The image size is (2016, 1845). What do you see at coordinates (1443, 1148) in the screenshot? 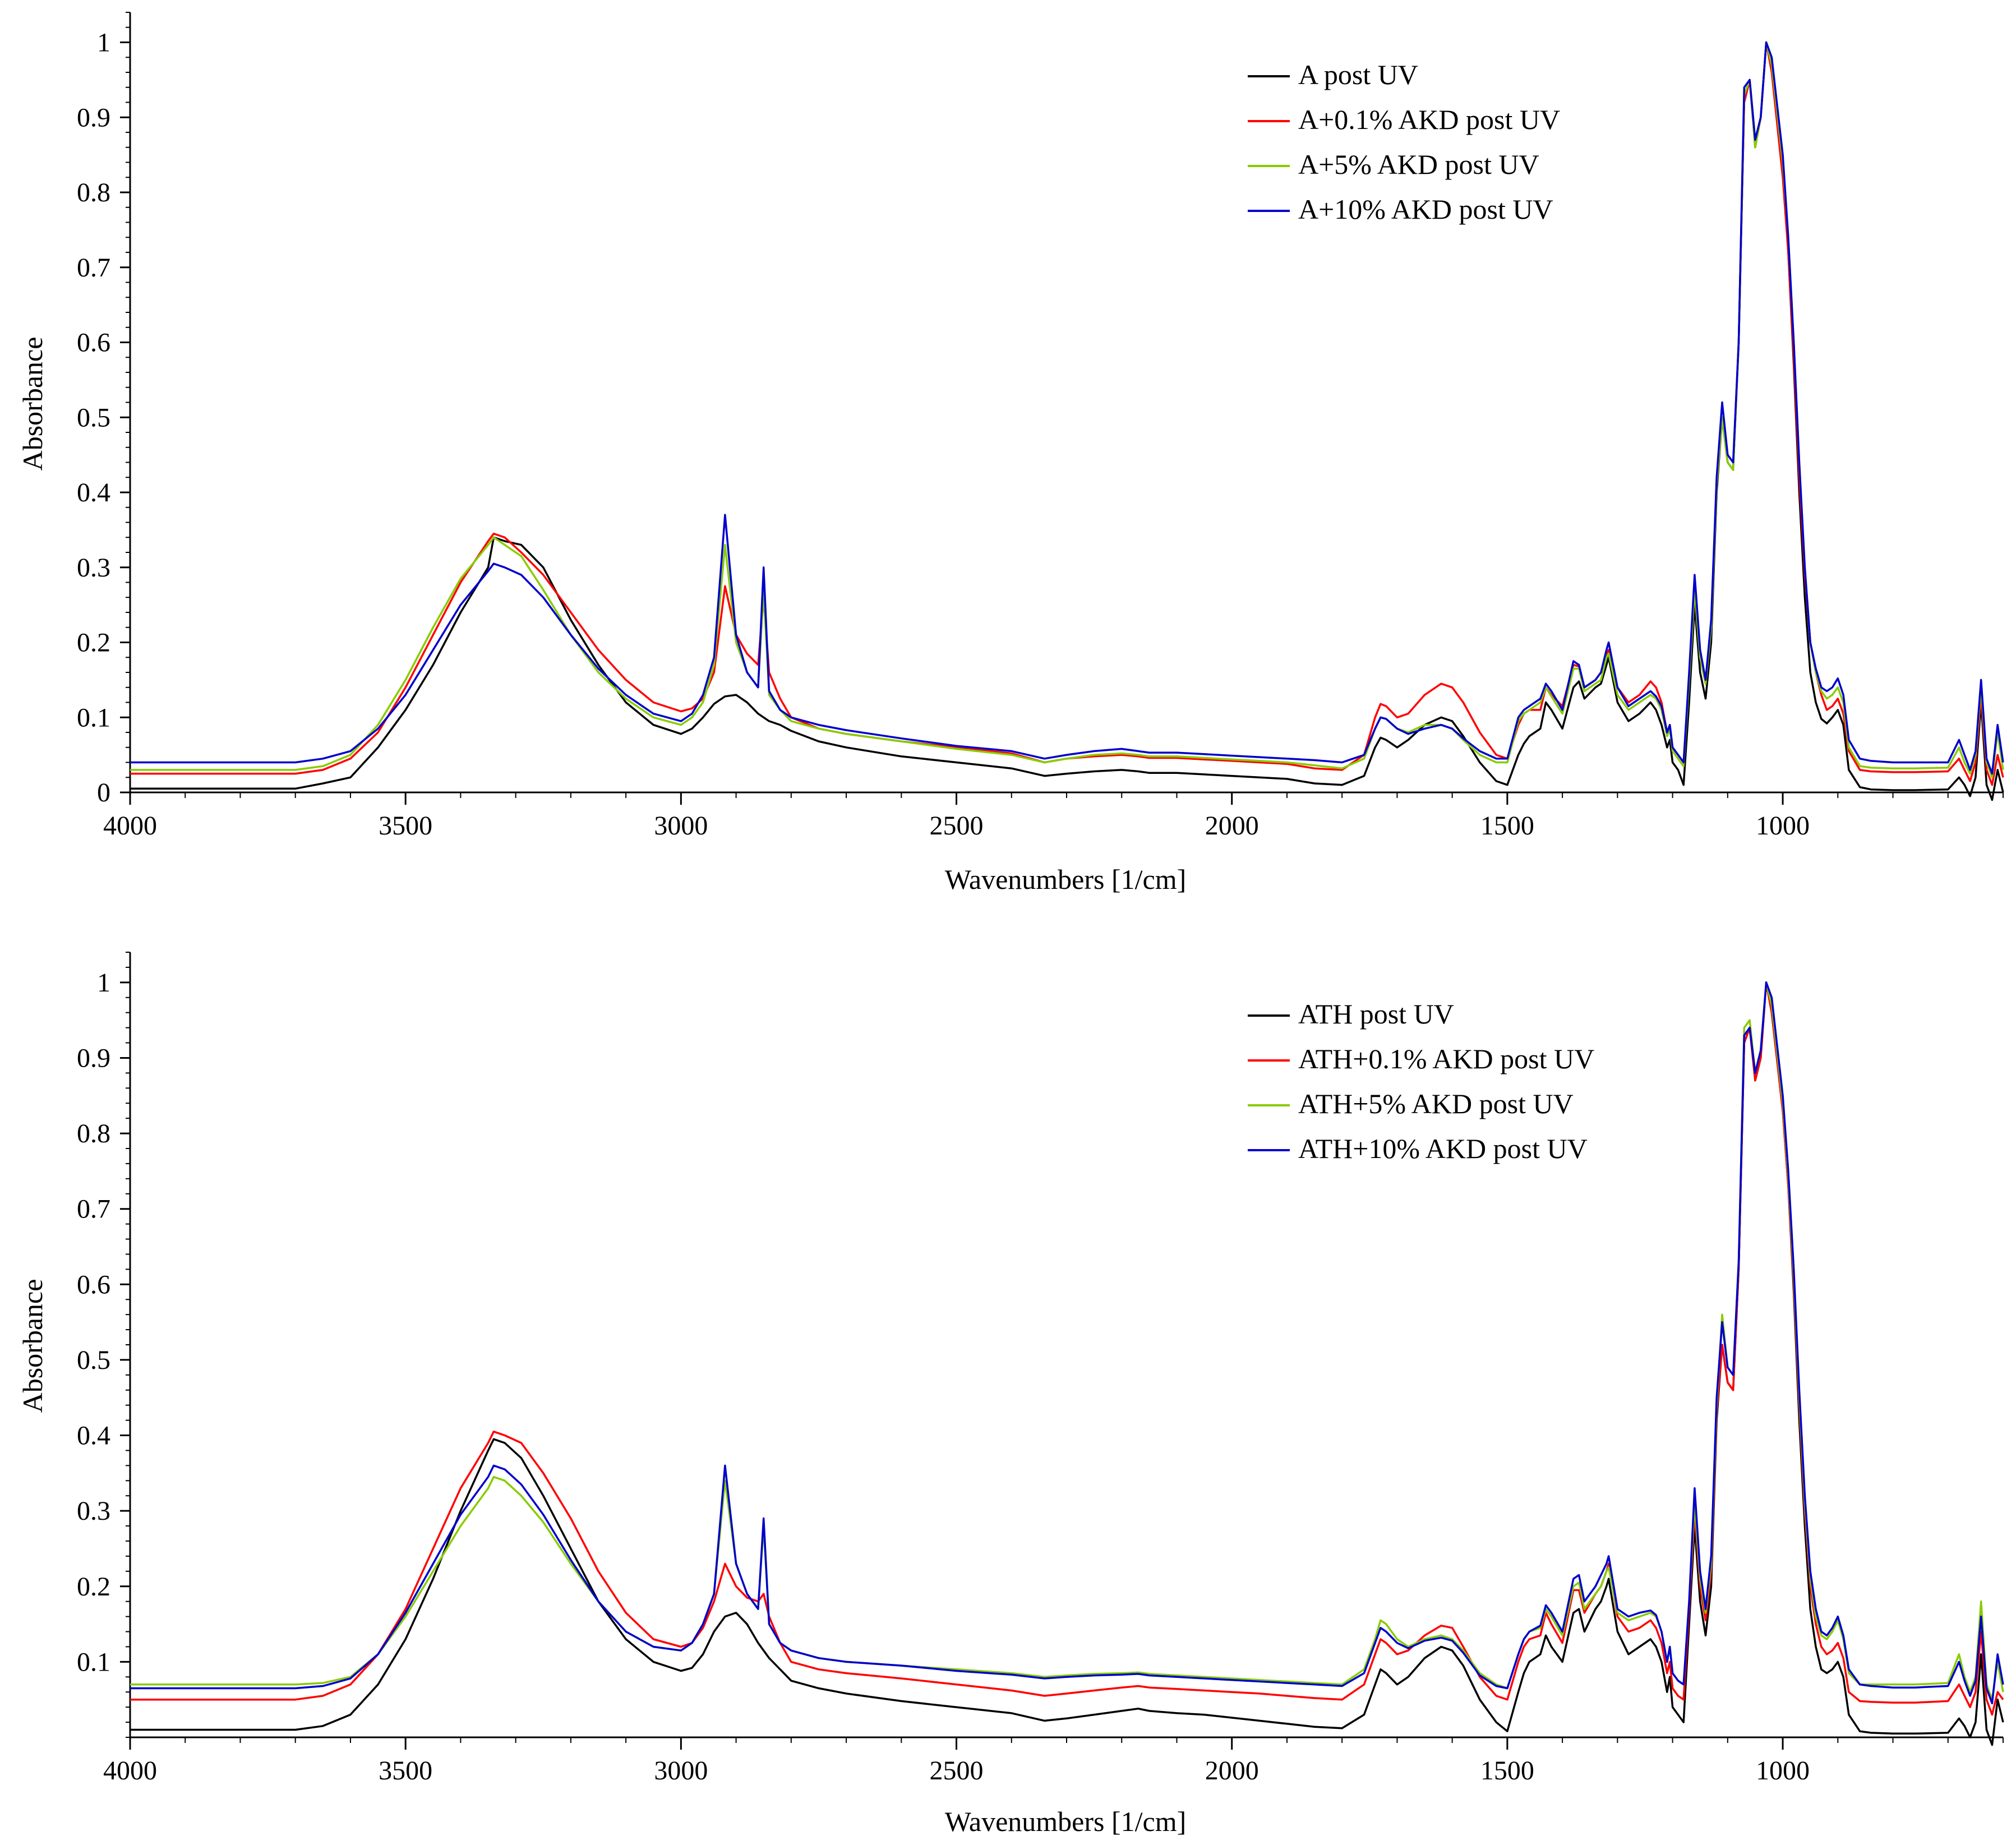
I see `legend-label: ATH+10% AKD post UV` at bounding box center [1443, 1148].